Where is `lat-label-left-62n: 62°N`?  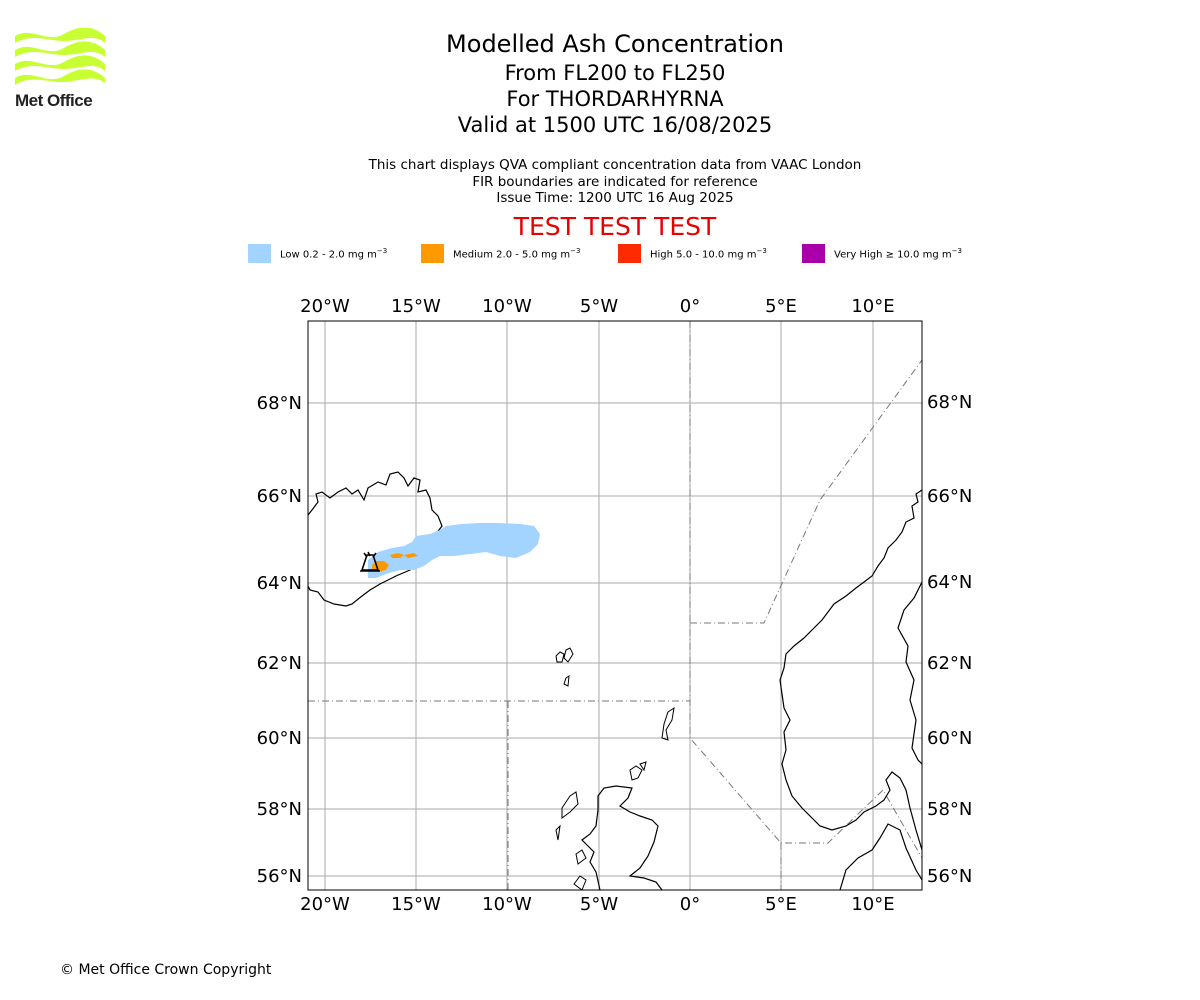
lat-label-left-62n: 62°N is located at coordinates (279, 663).